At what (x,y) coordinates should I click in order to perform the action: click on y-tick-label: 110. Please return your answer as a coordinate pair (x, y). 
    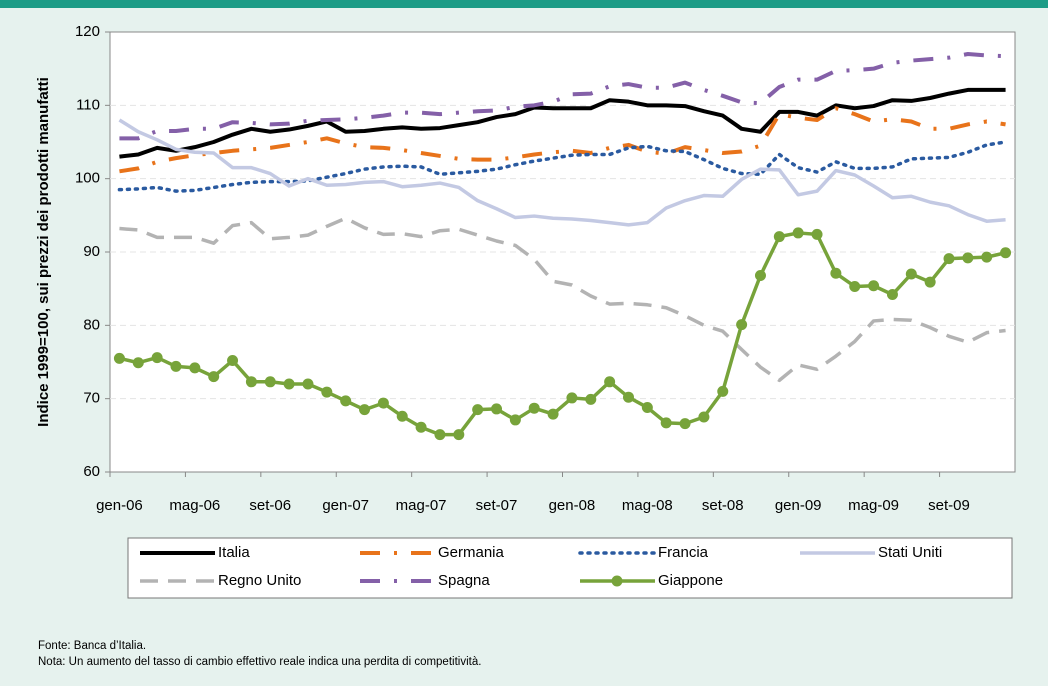
    Looking at the image, I should click on (88, 104).